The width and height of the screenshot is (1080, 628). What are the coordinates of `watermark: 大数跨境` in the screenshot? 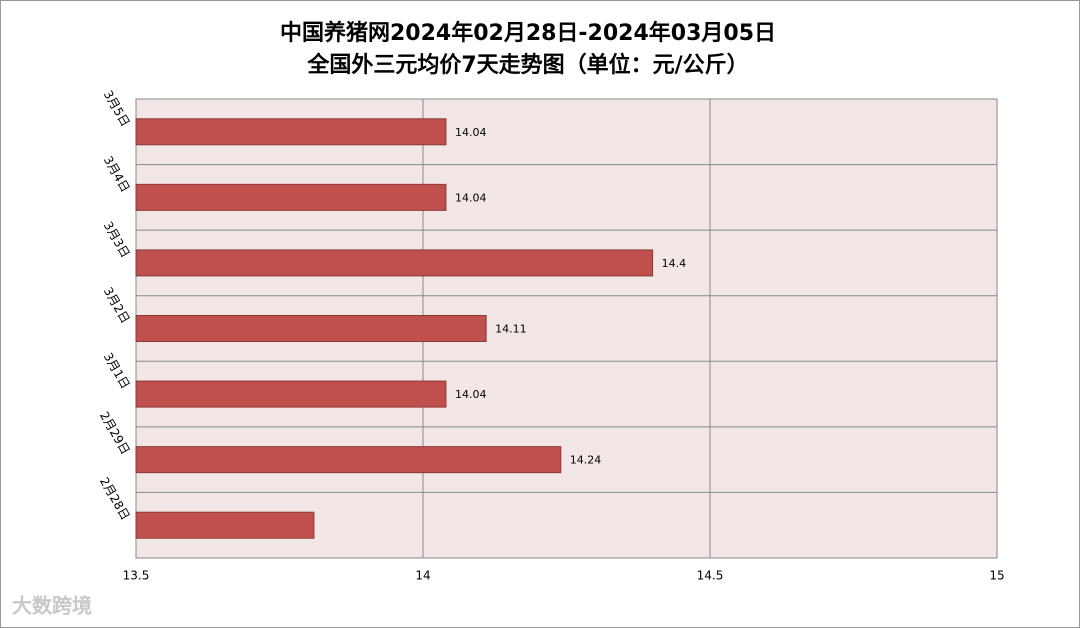 It's located at (52, 606).